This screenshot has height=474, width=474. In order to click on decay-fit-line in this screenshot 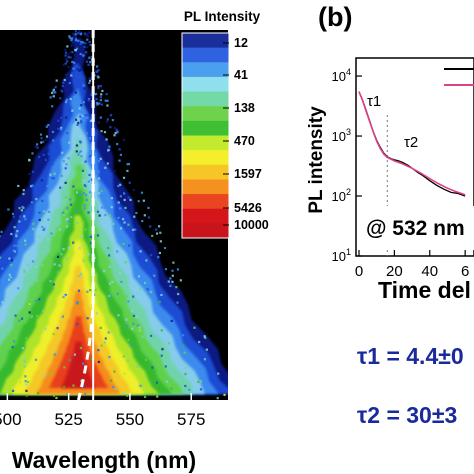, I will do `click(412, 143)`.